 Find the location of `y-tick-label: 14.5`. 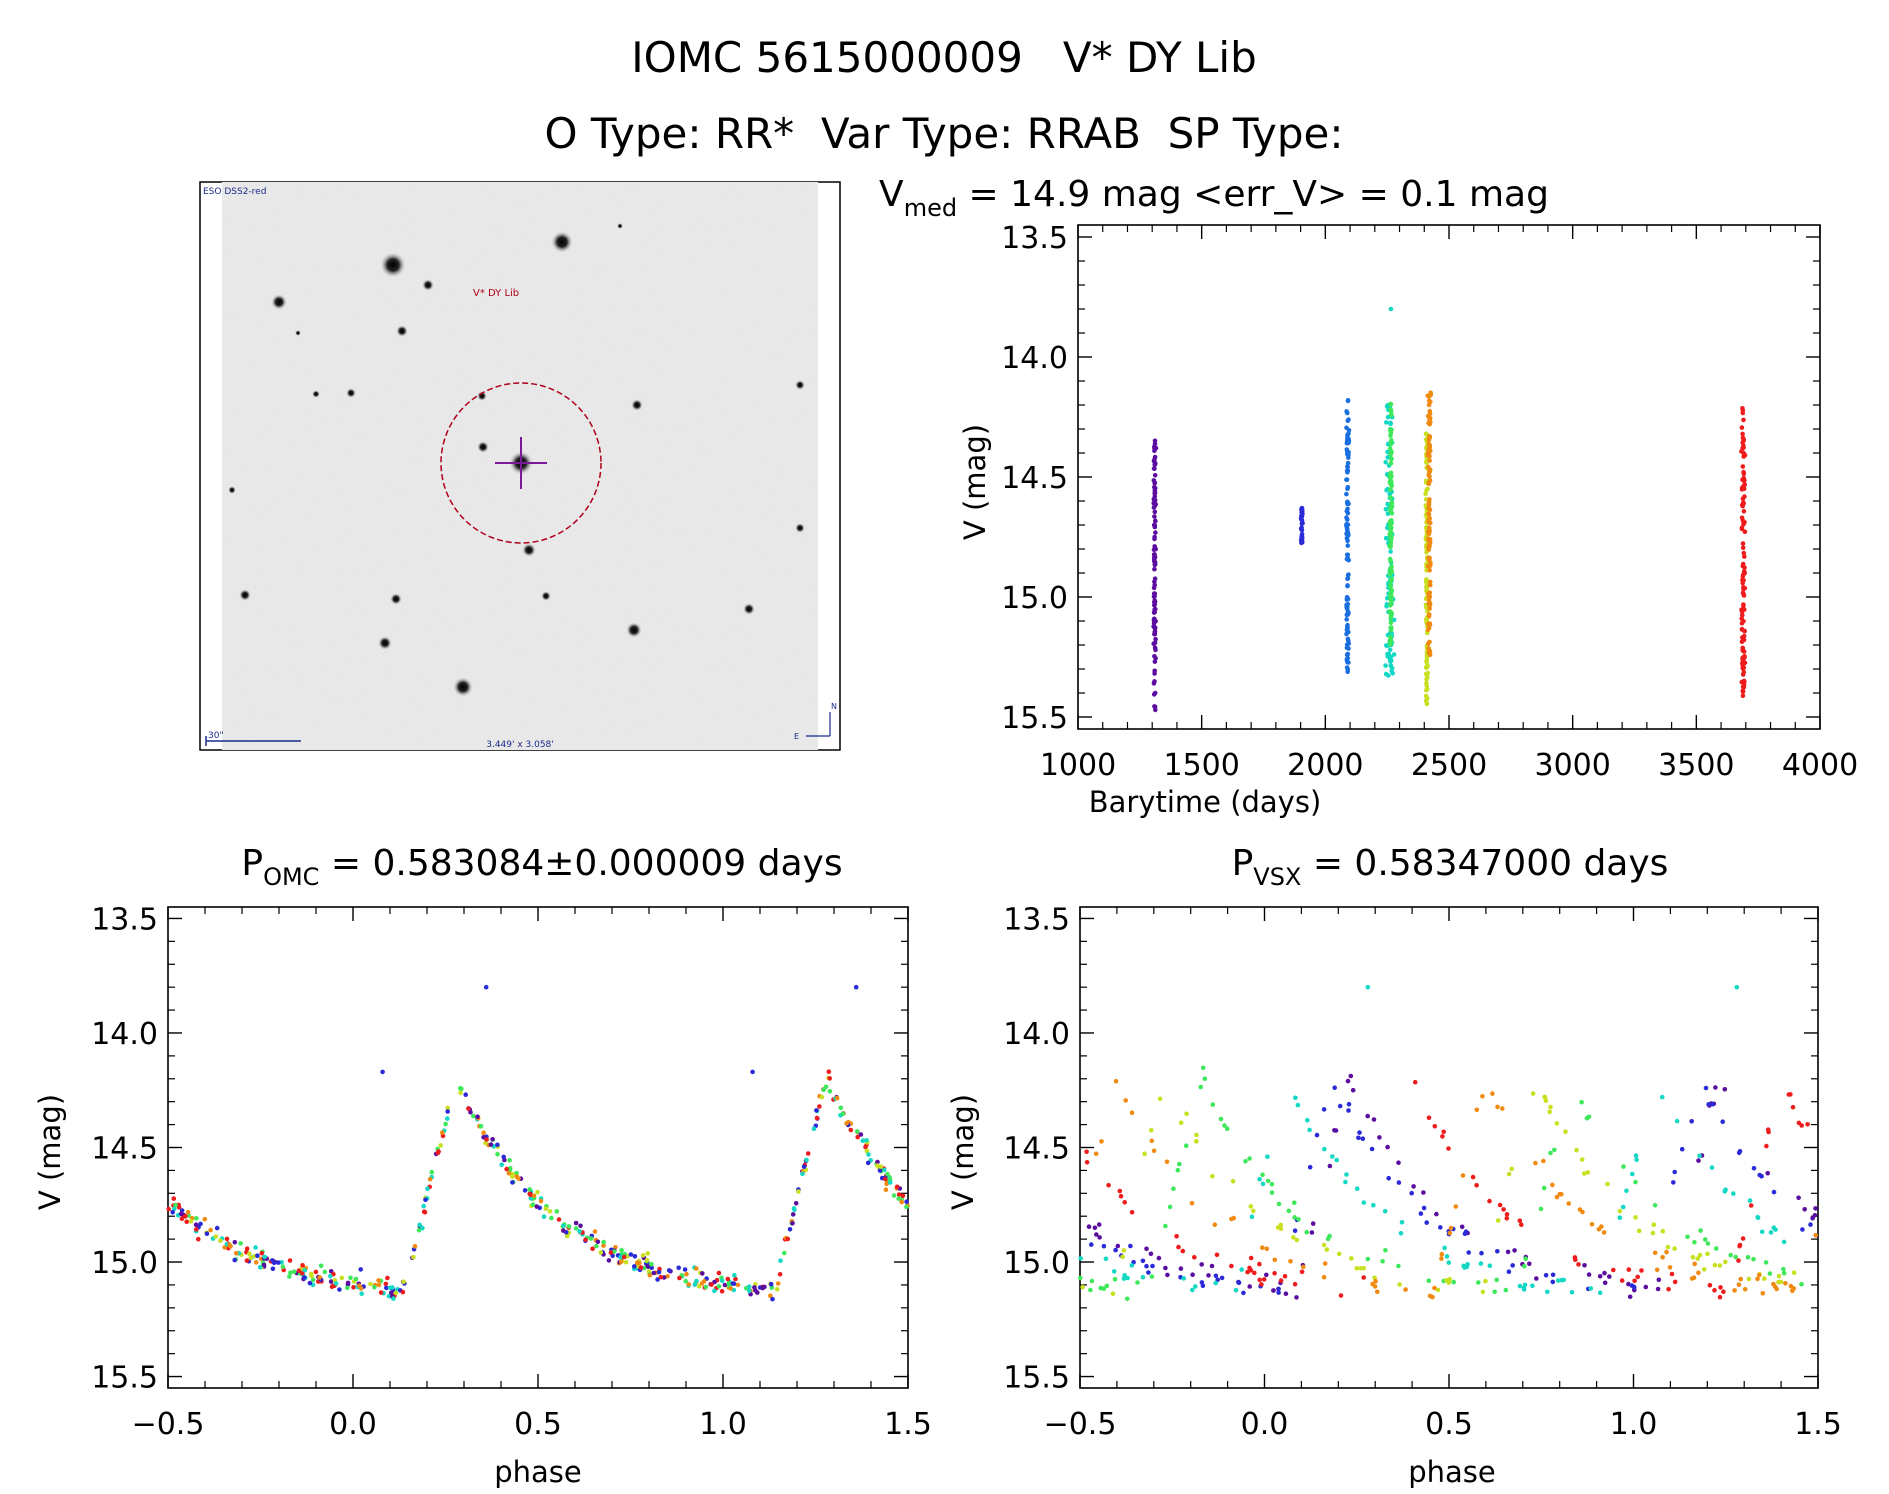

y-tick-label: 14.5 is located at coordinates (124, 1149).